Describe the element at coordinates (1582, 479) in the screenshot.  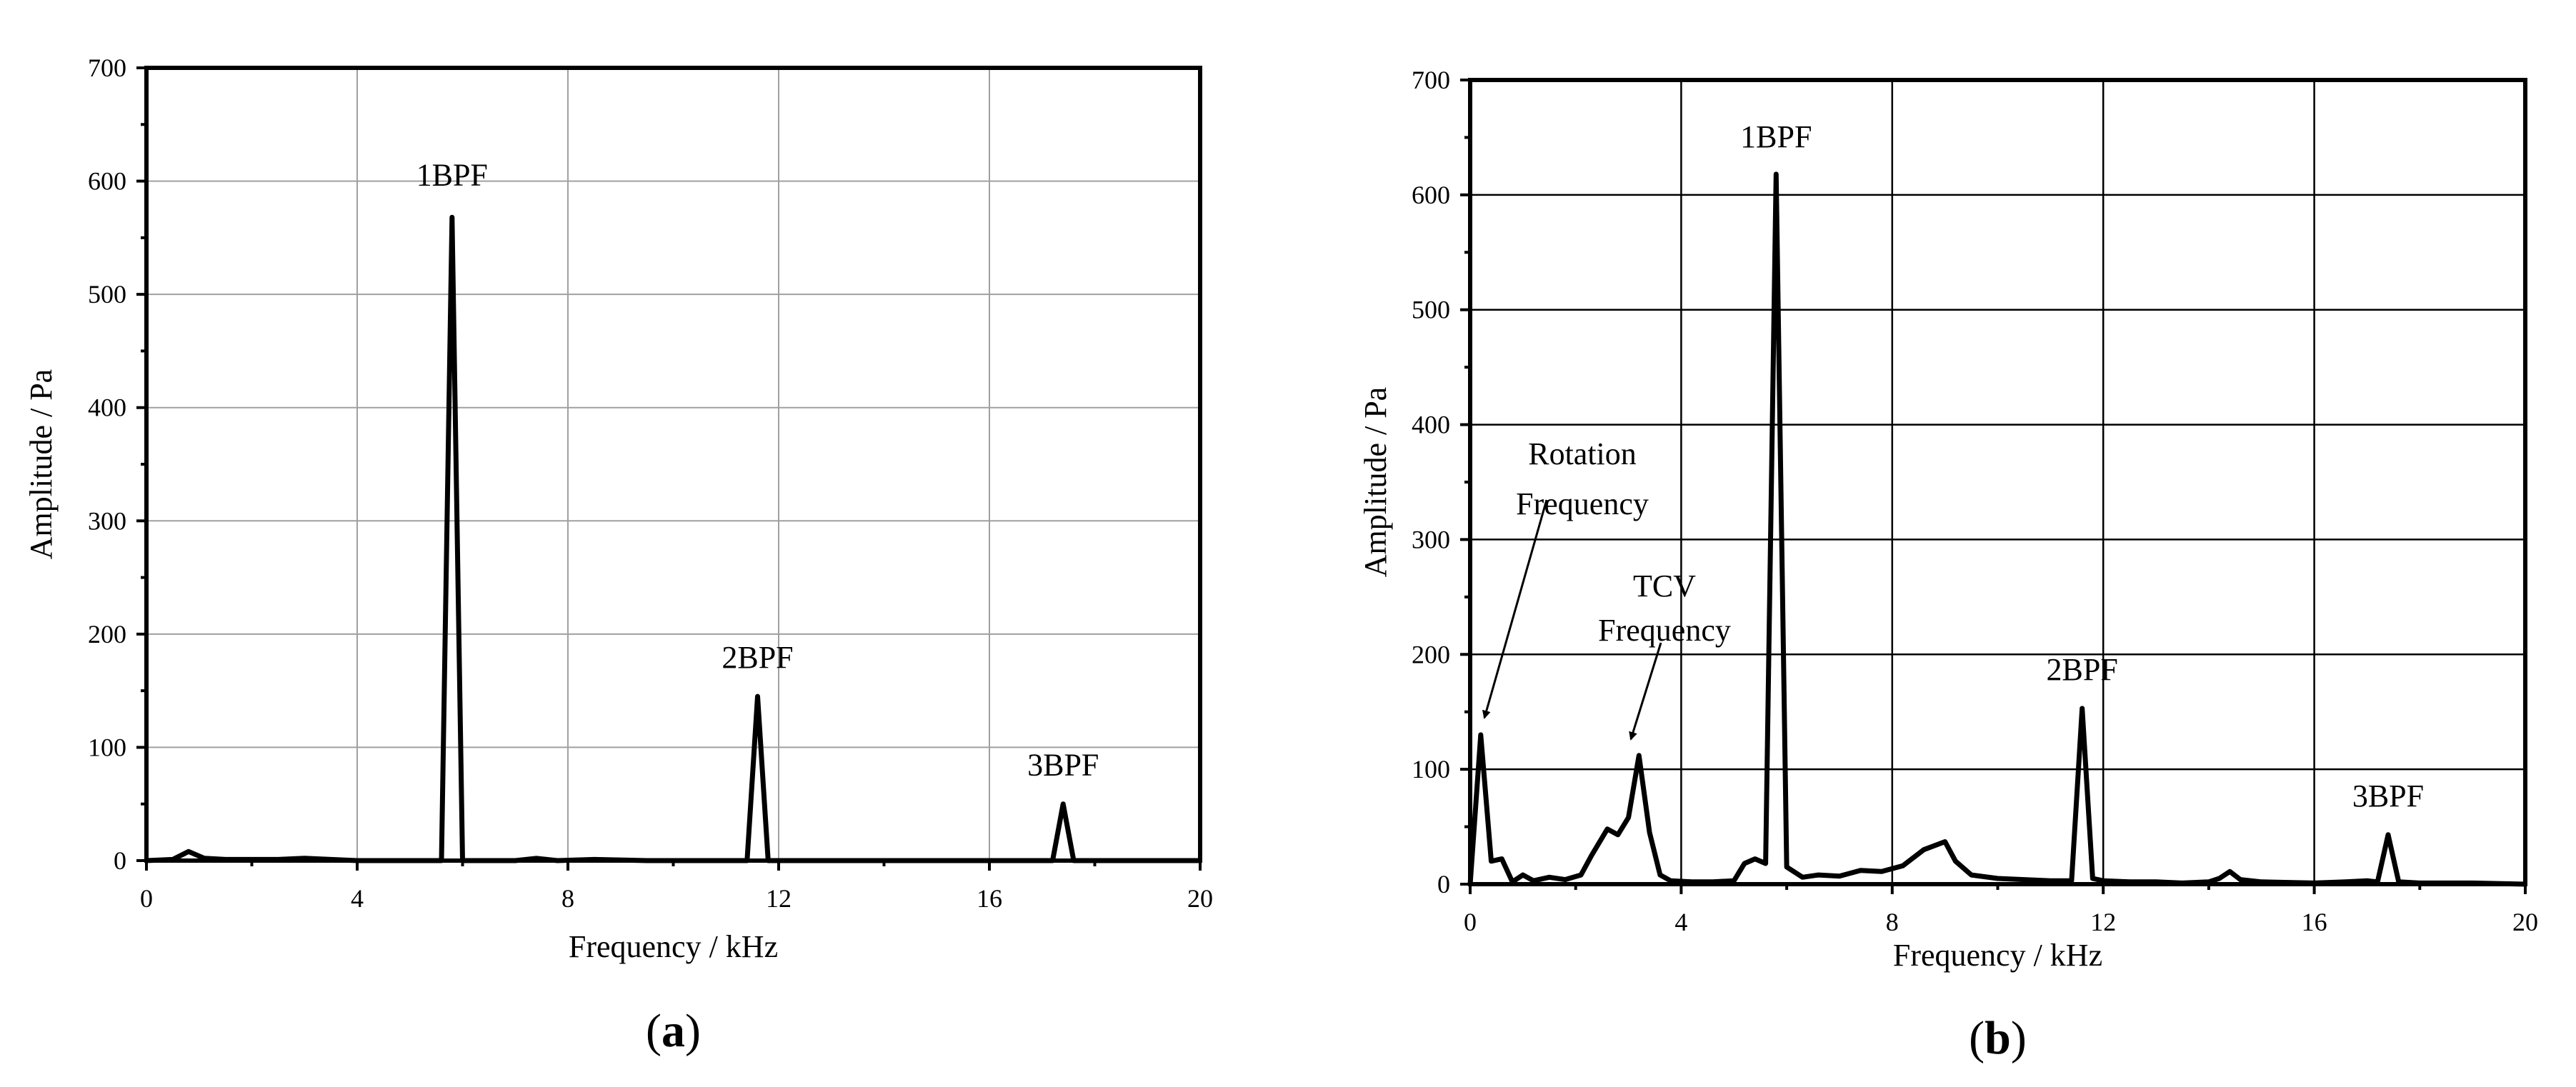
I see `annotation: Rotation Frequency` at that location.